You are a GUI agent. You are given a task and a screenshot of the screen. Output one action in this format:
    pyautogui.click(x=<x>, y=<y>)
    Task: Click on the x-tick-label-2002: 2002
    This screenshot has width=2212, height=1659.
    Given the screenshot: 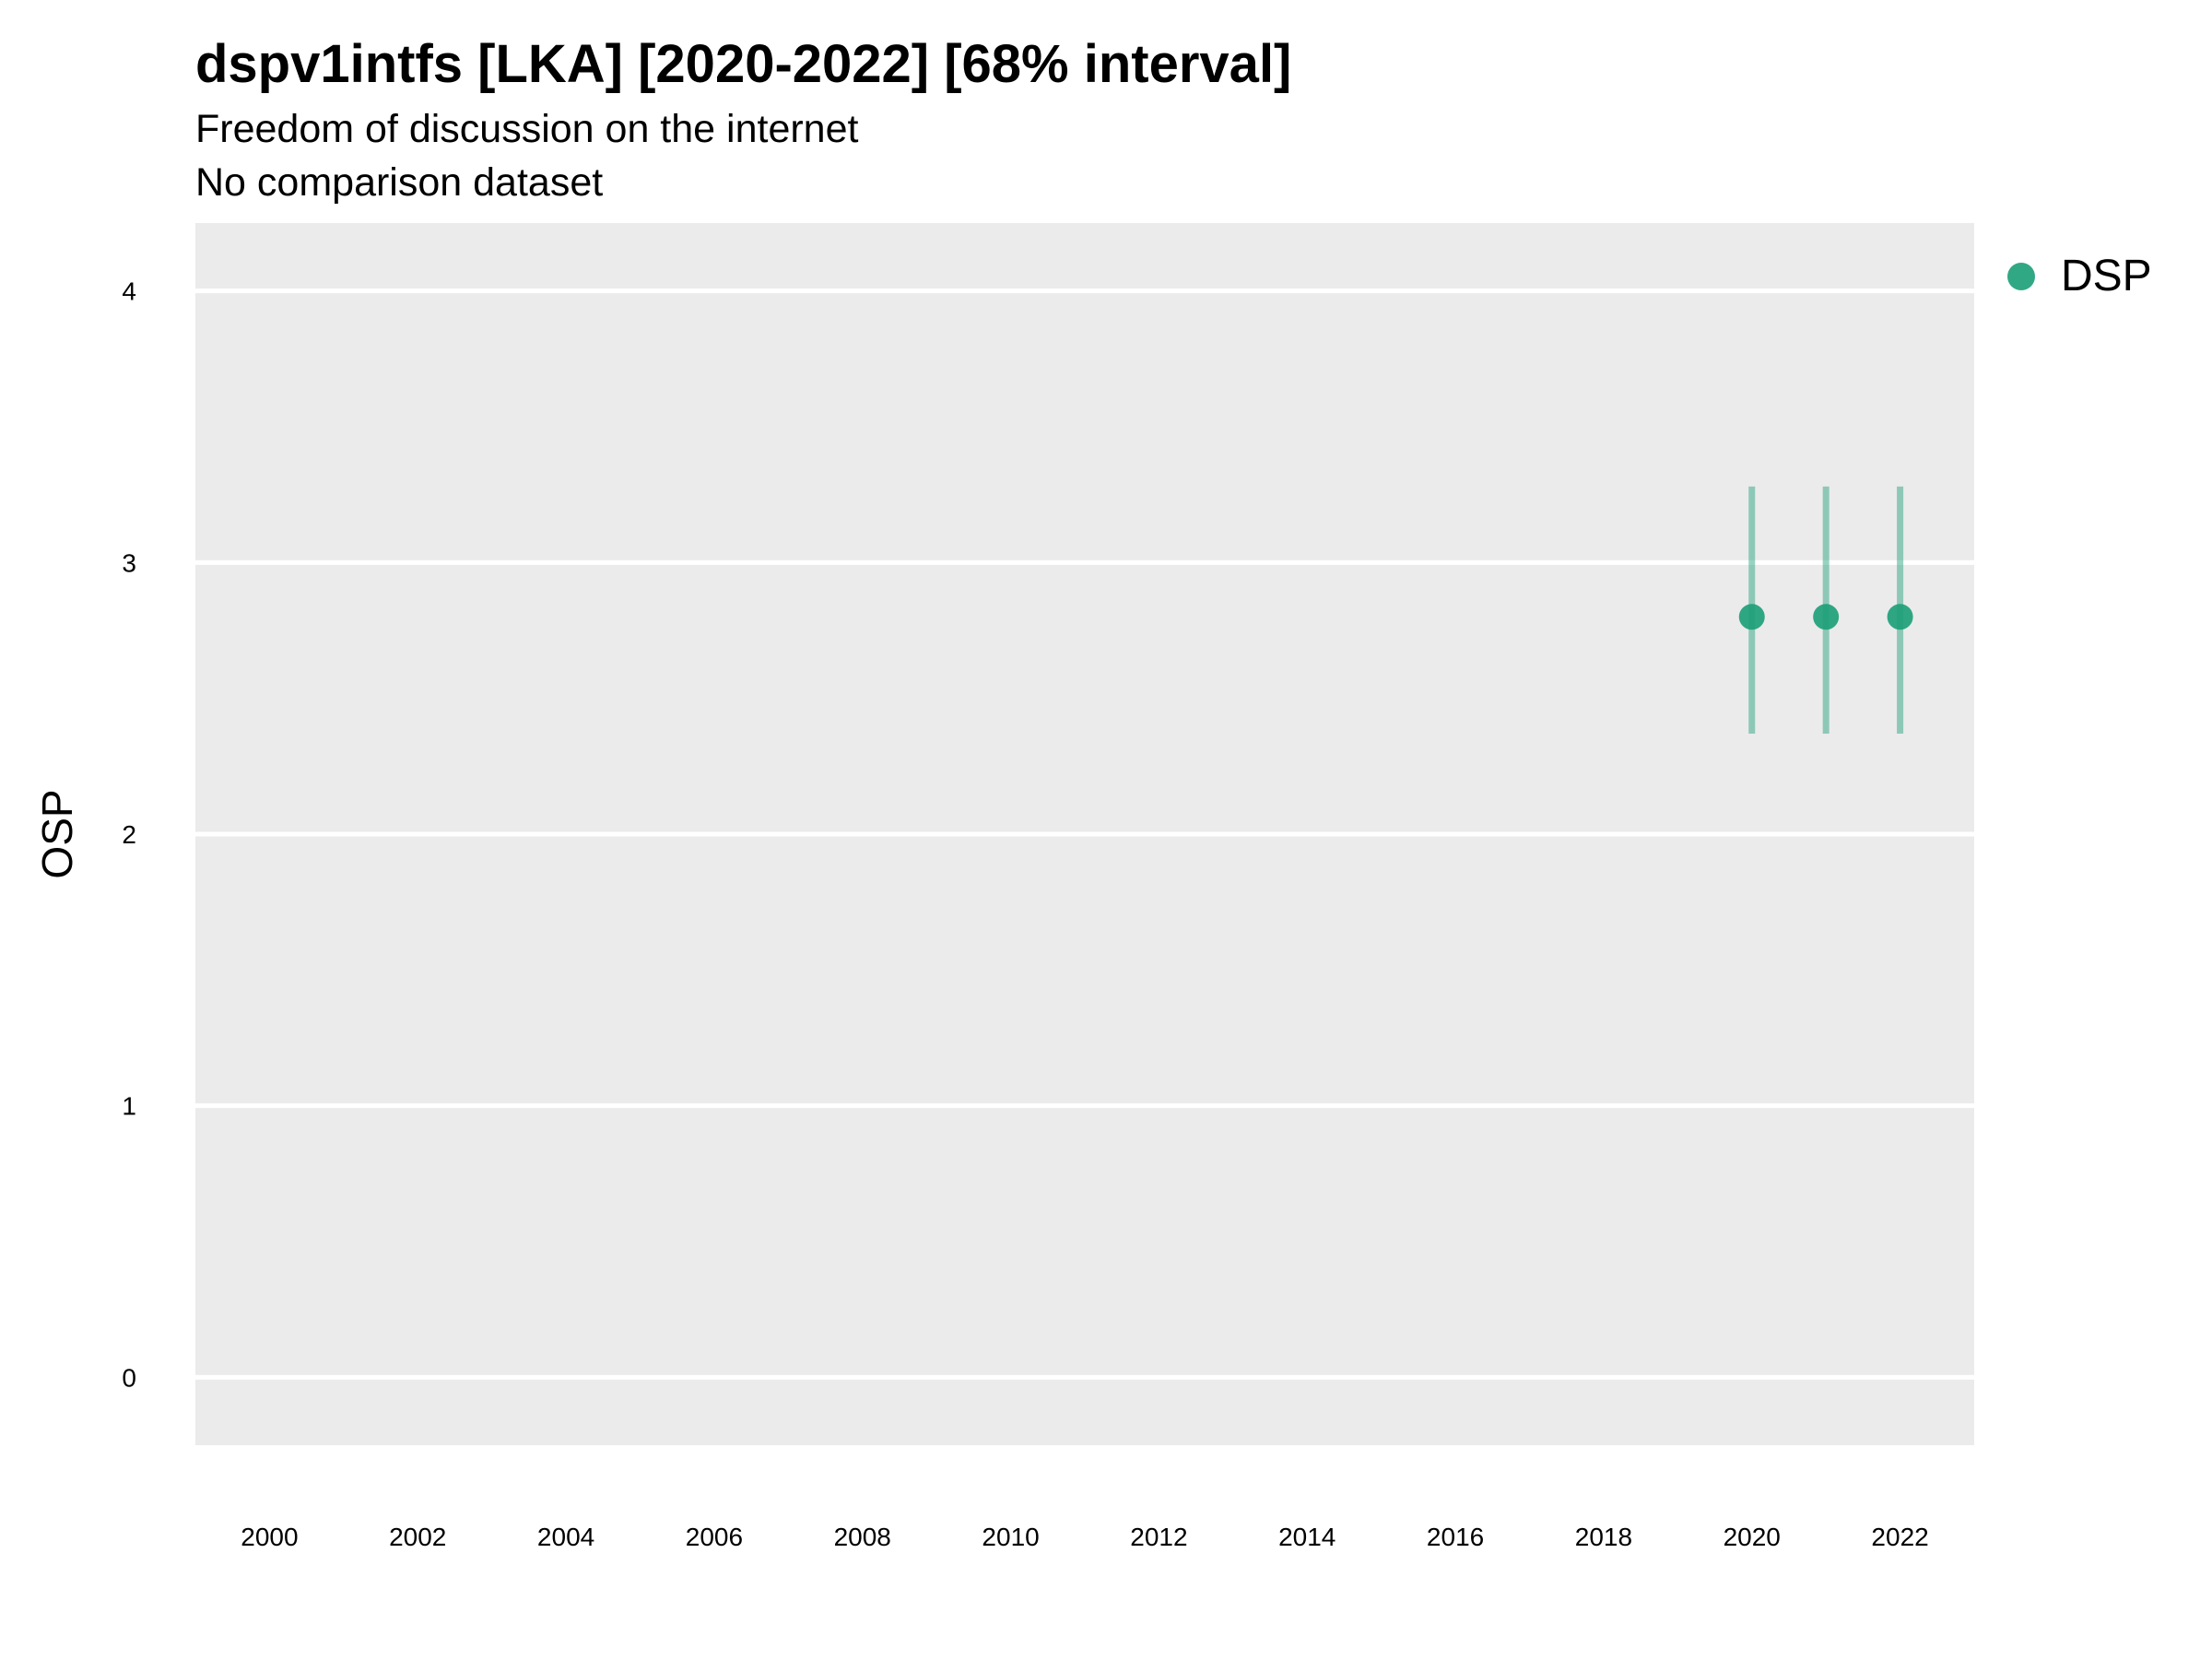 What is the action you would take?
    pyautogui.click(x=417, y=1537)
    